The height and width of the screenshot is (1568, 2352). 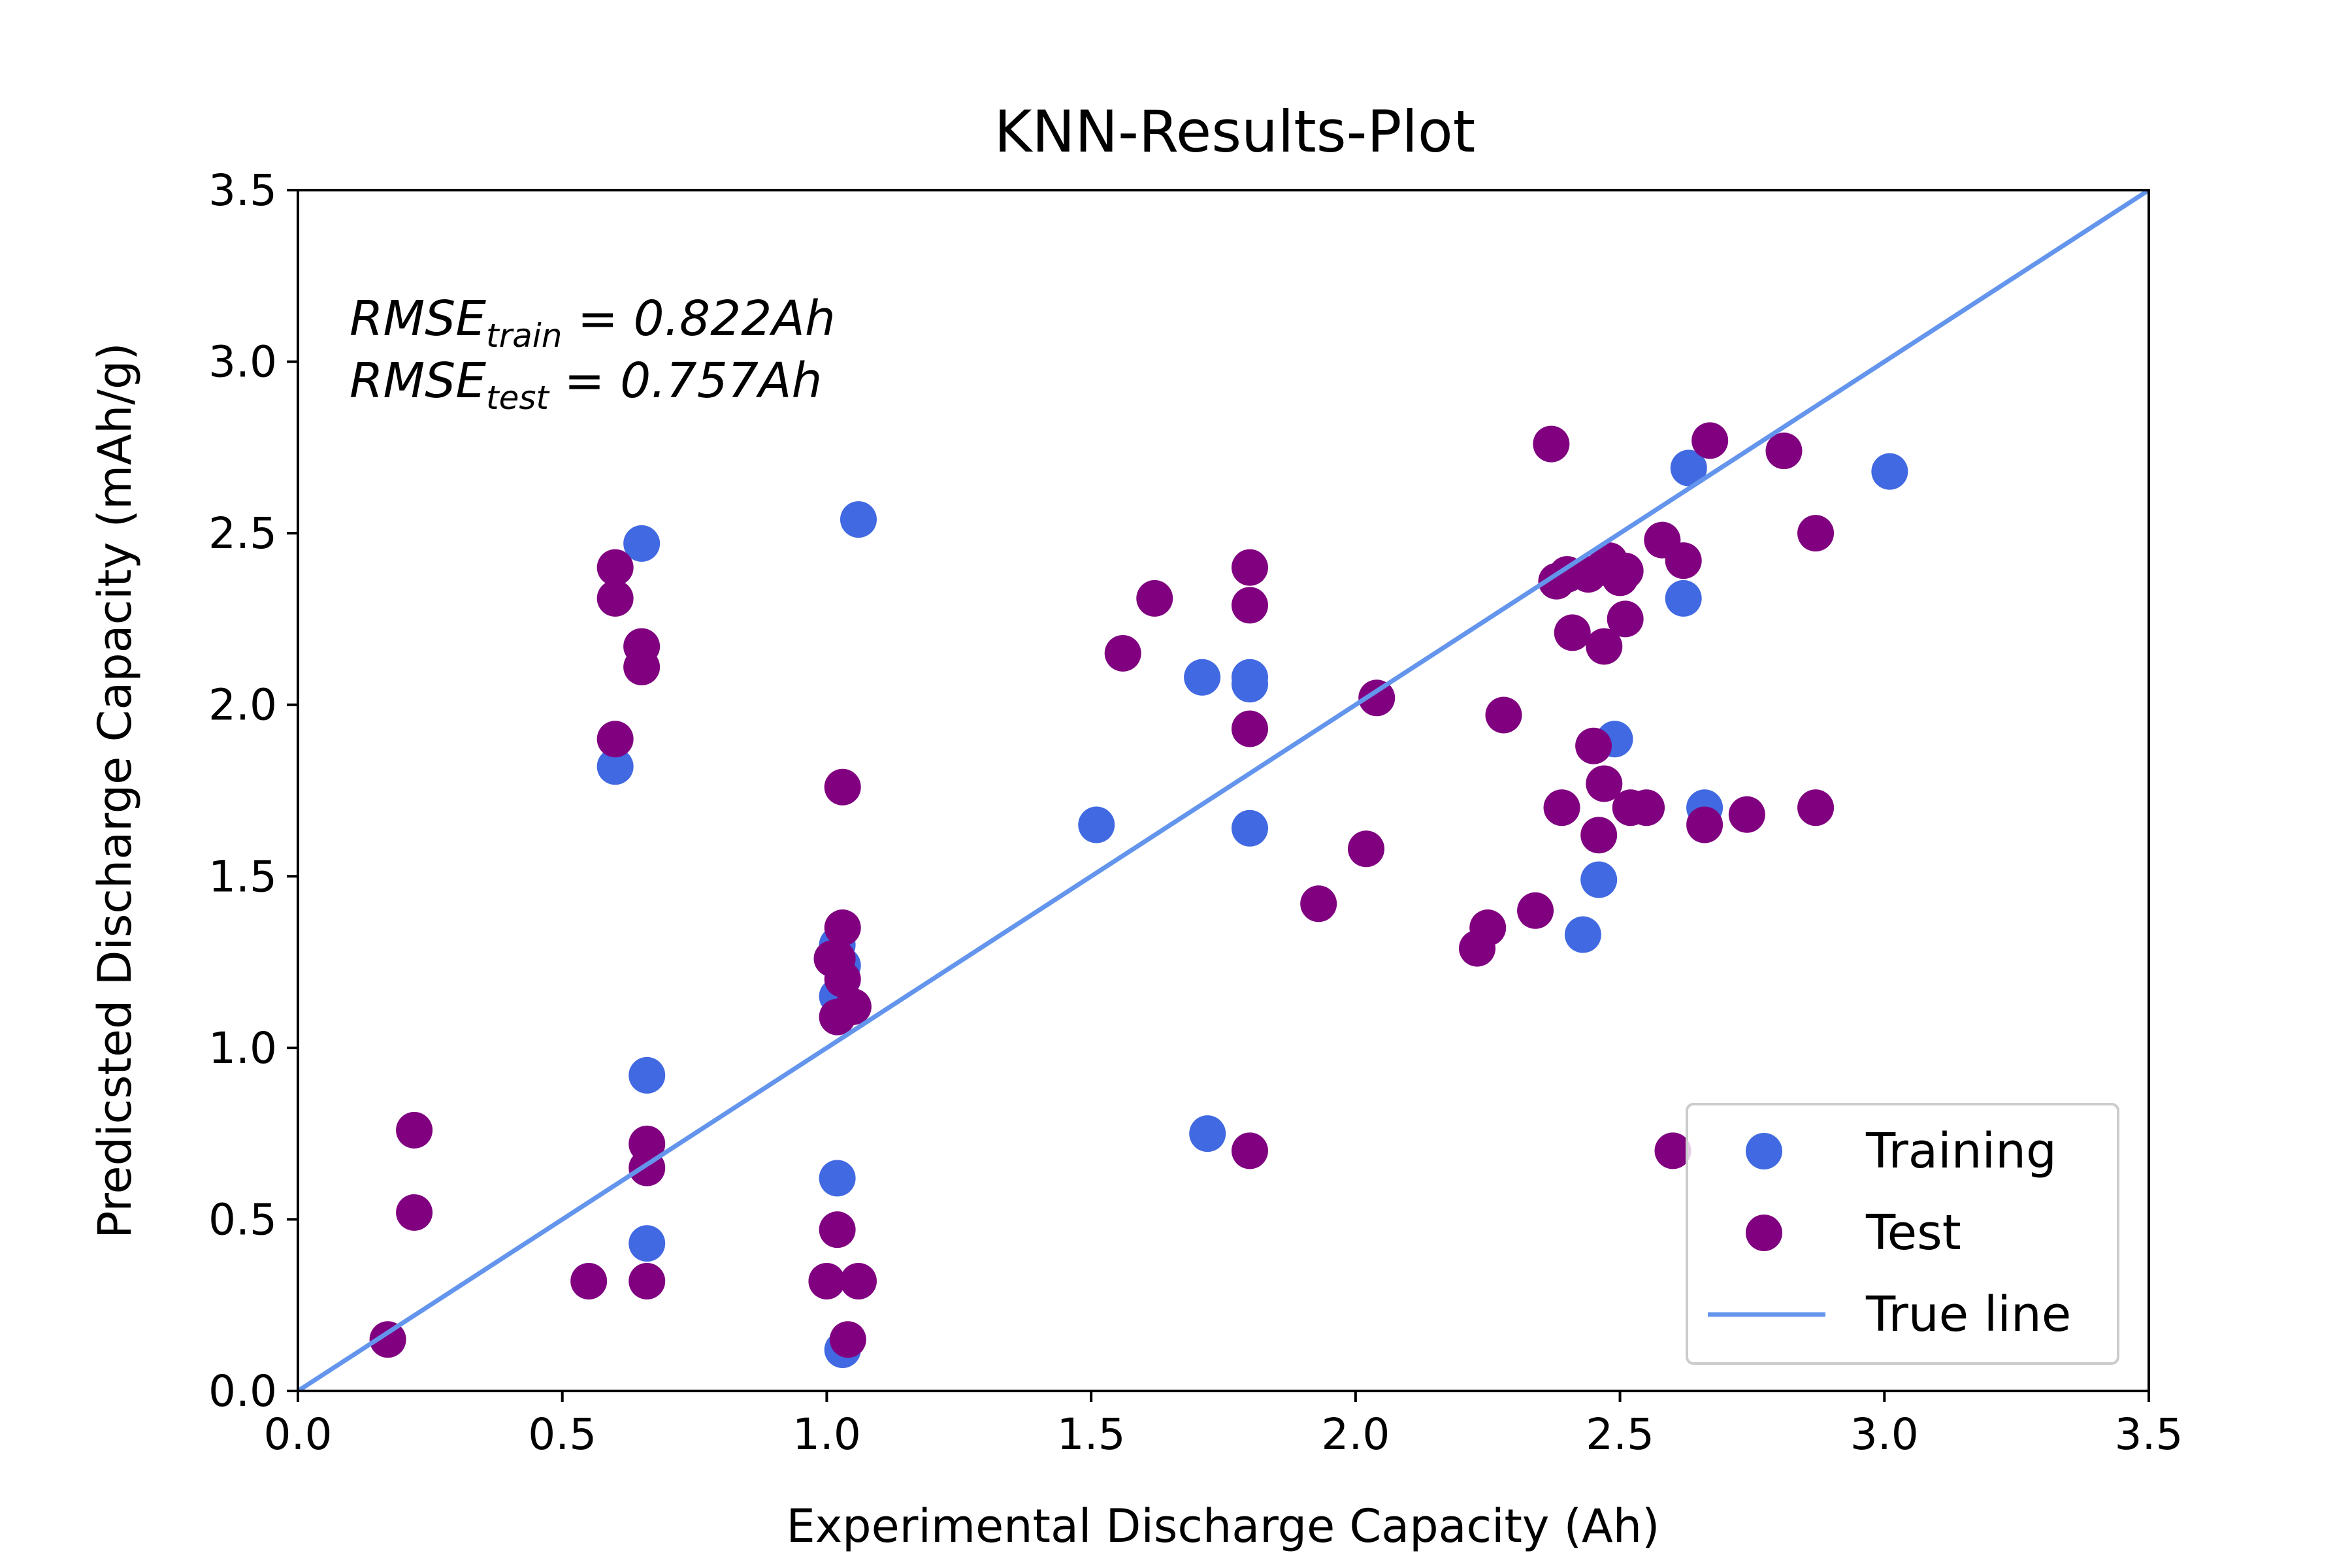 I want to click on x-tick-label: 0.0, so click(x=298, y=1434).